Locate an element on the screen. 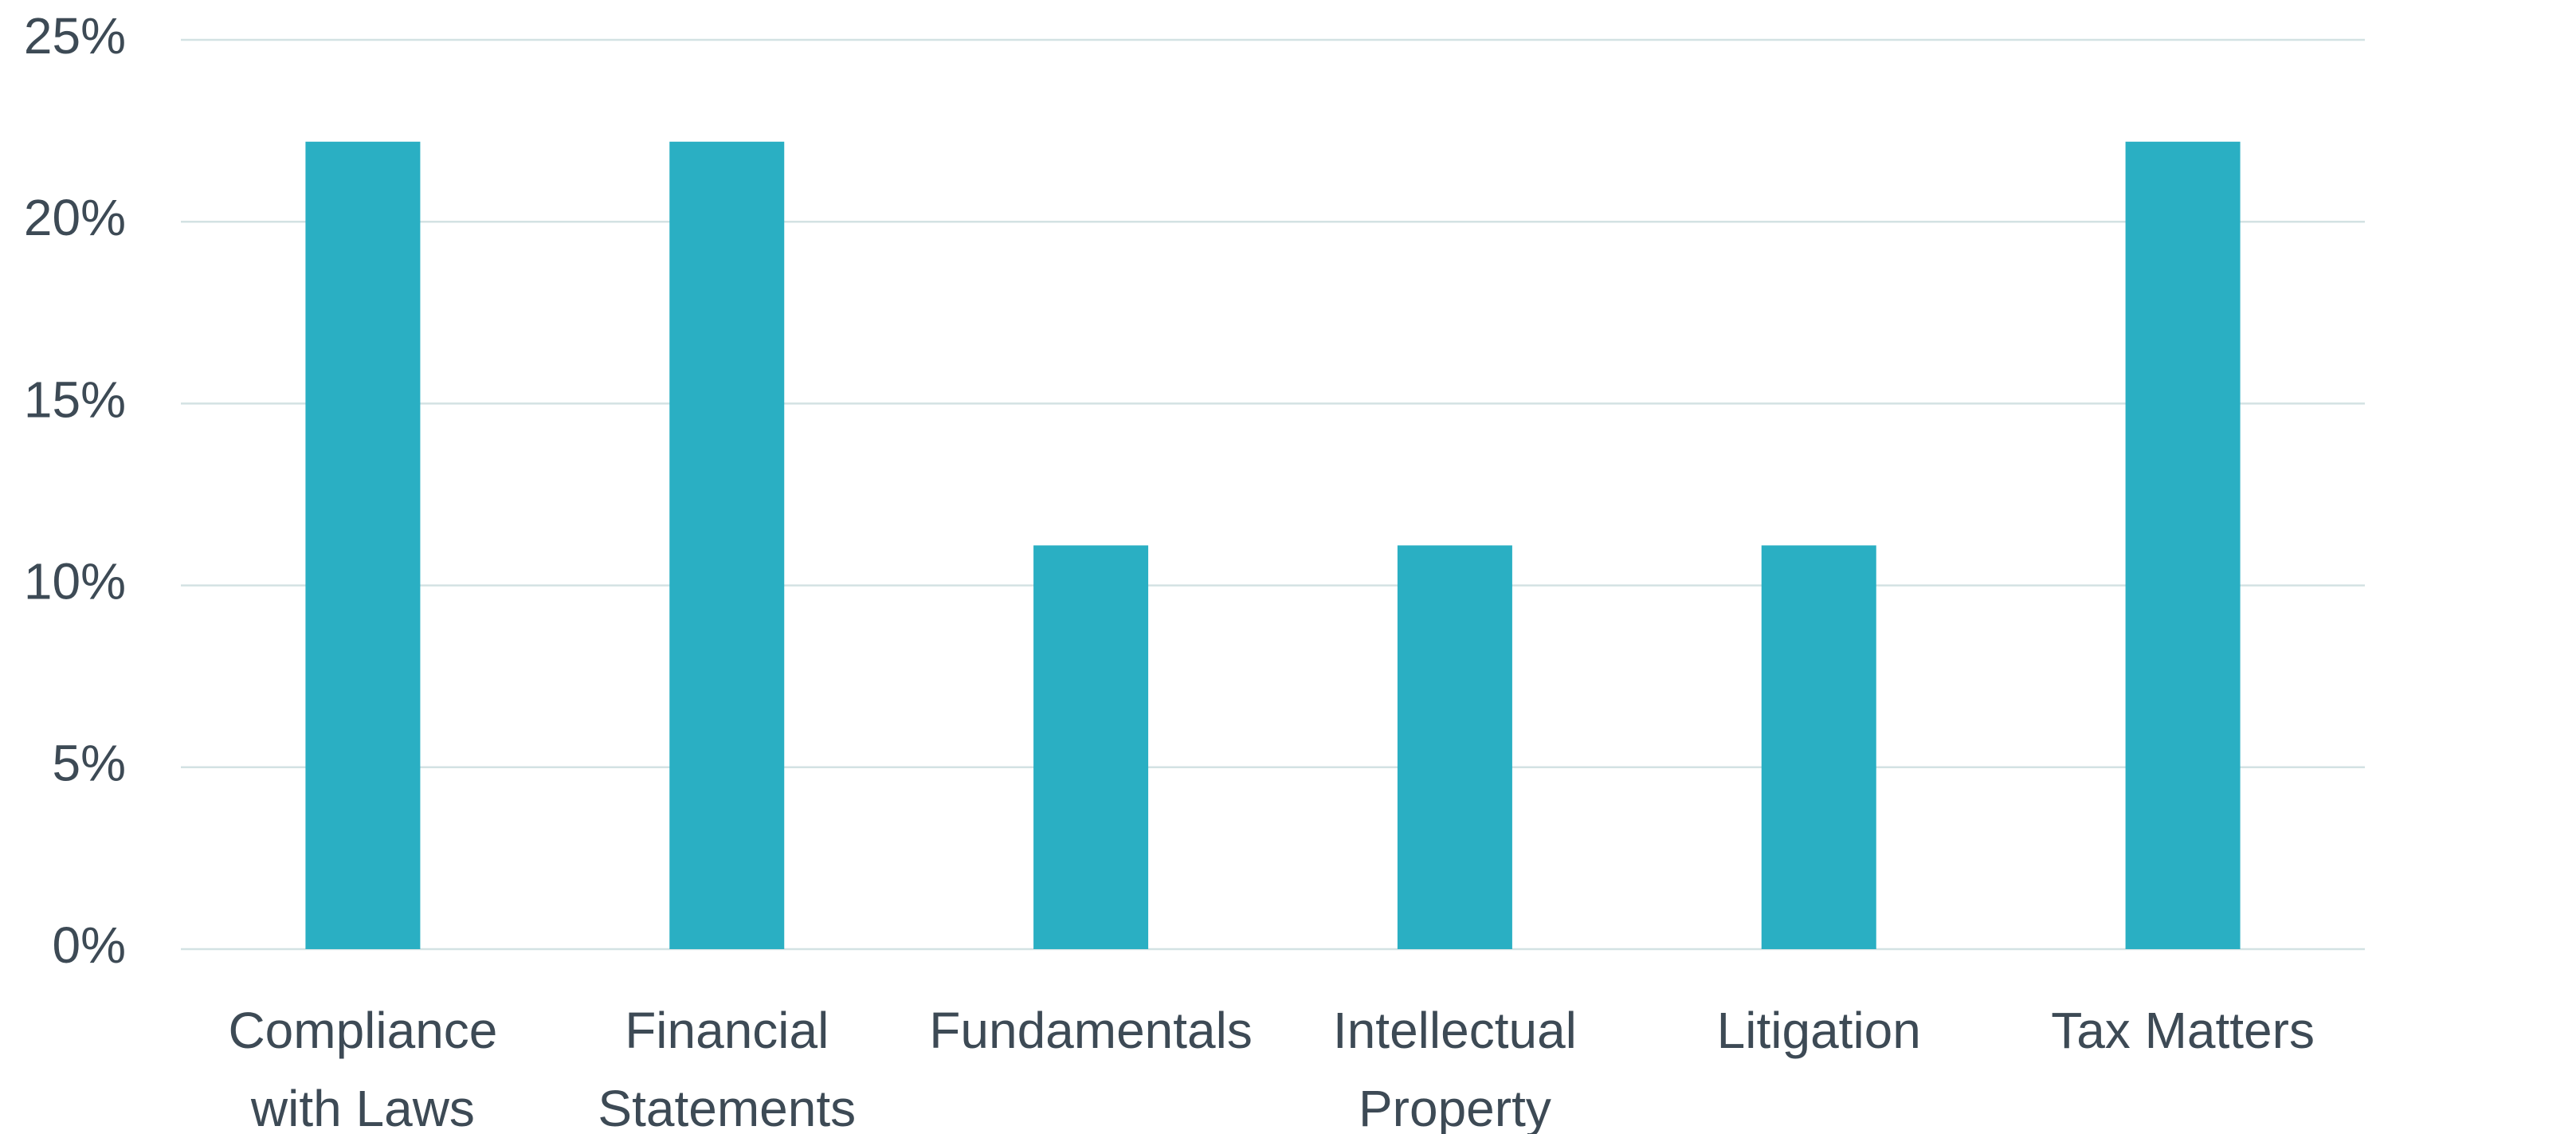  x-tick-label: Litigation is located at coordinates (1818, 1030).